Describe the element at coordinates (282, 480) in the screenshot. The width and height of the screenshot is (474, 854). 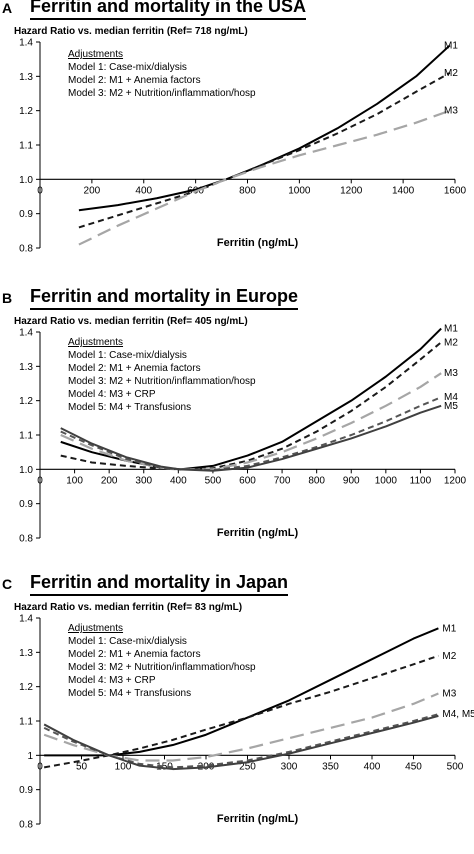
I see `x-tick-label: 700` at that location.